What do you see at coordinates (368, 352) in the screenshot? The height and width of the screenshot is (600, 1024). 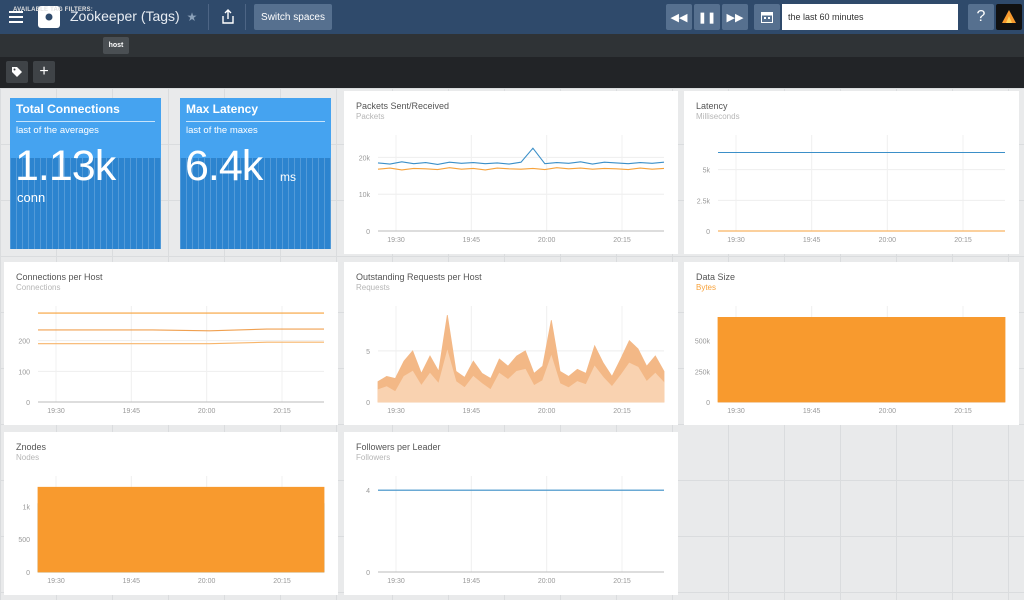 I see `y-tick-label: 5` at bounding box center [368, 352].